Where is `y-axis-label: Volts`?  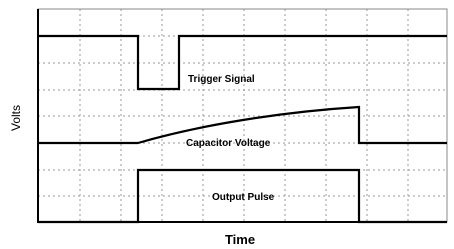
y-axis-label: Volts is located at coordinates (16, 118).